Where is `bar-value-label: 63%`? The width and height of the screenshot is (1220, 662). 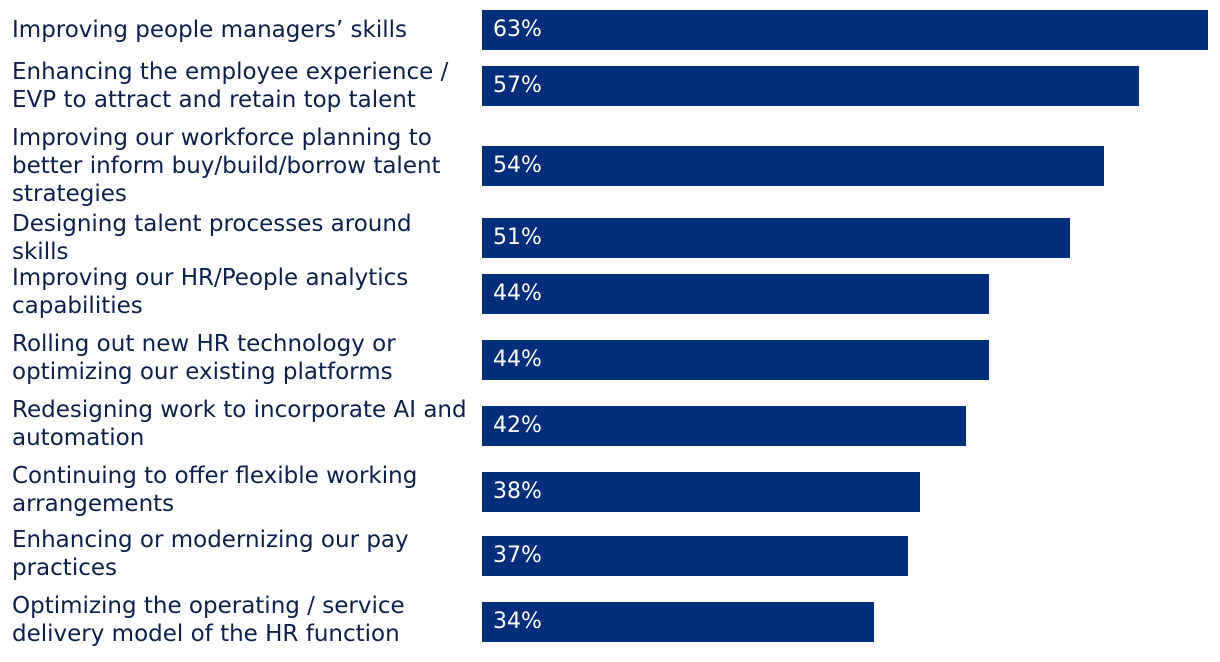
bar-value-label: 63% is located at coordinates (517, 29).